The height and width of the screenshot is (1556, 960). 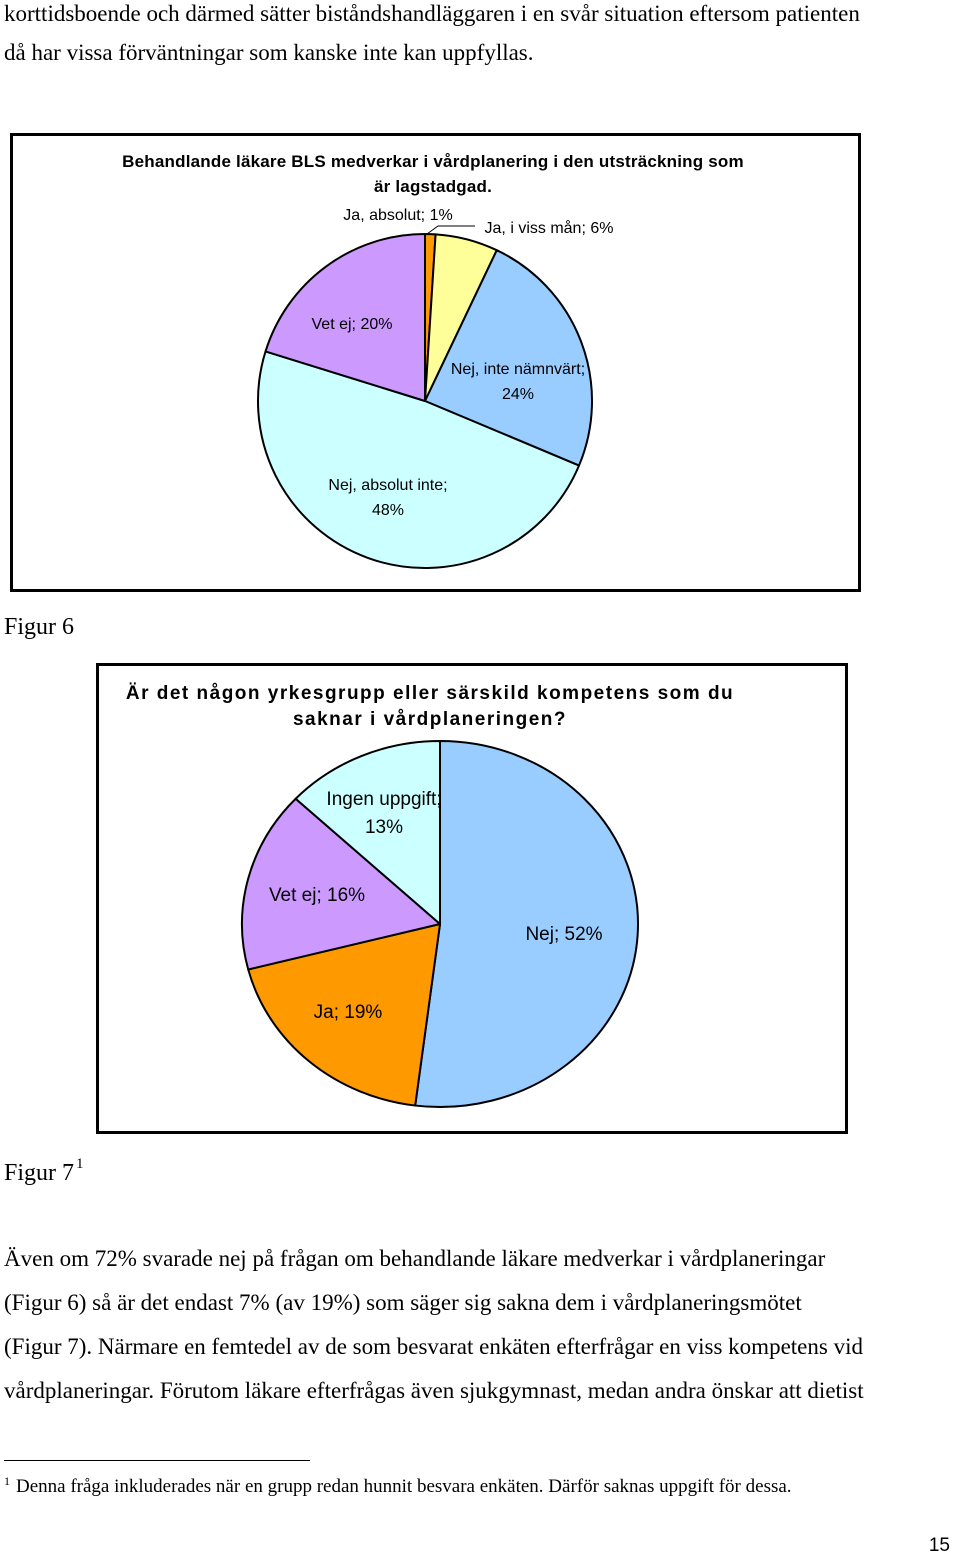 I want to click on footnote-separator, so click(x=157, y=1460).